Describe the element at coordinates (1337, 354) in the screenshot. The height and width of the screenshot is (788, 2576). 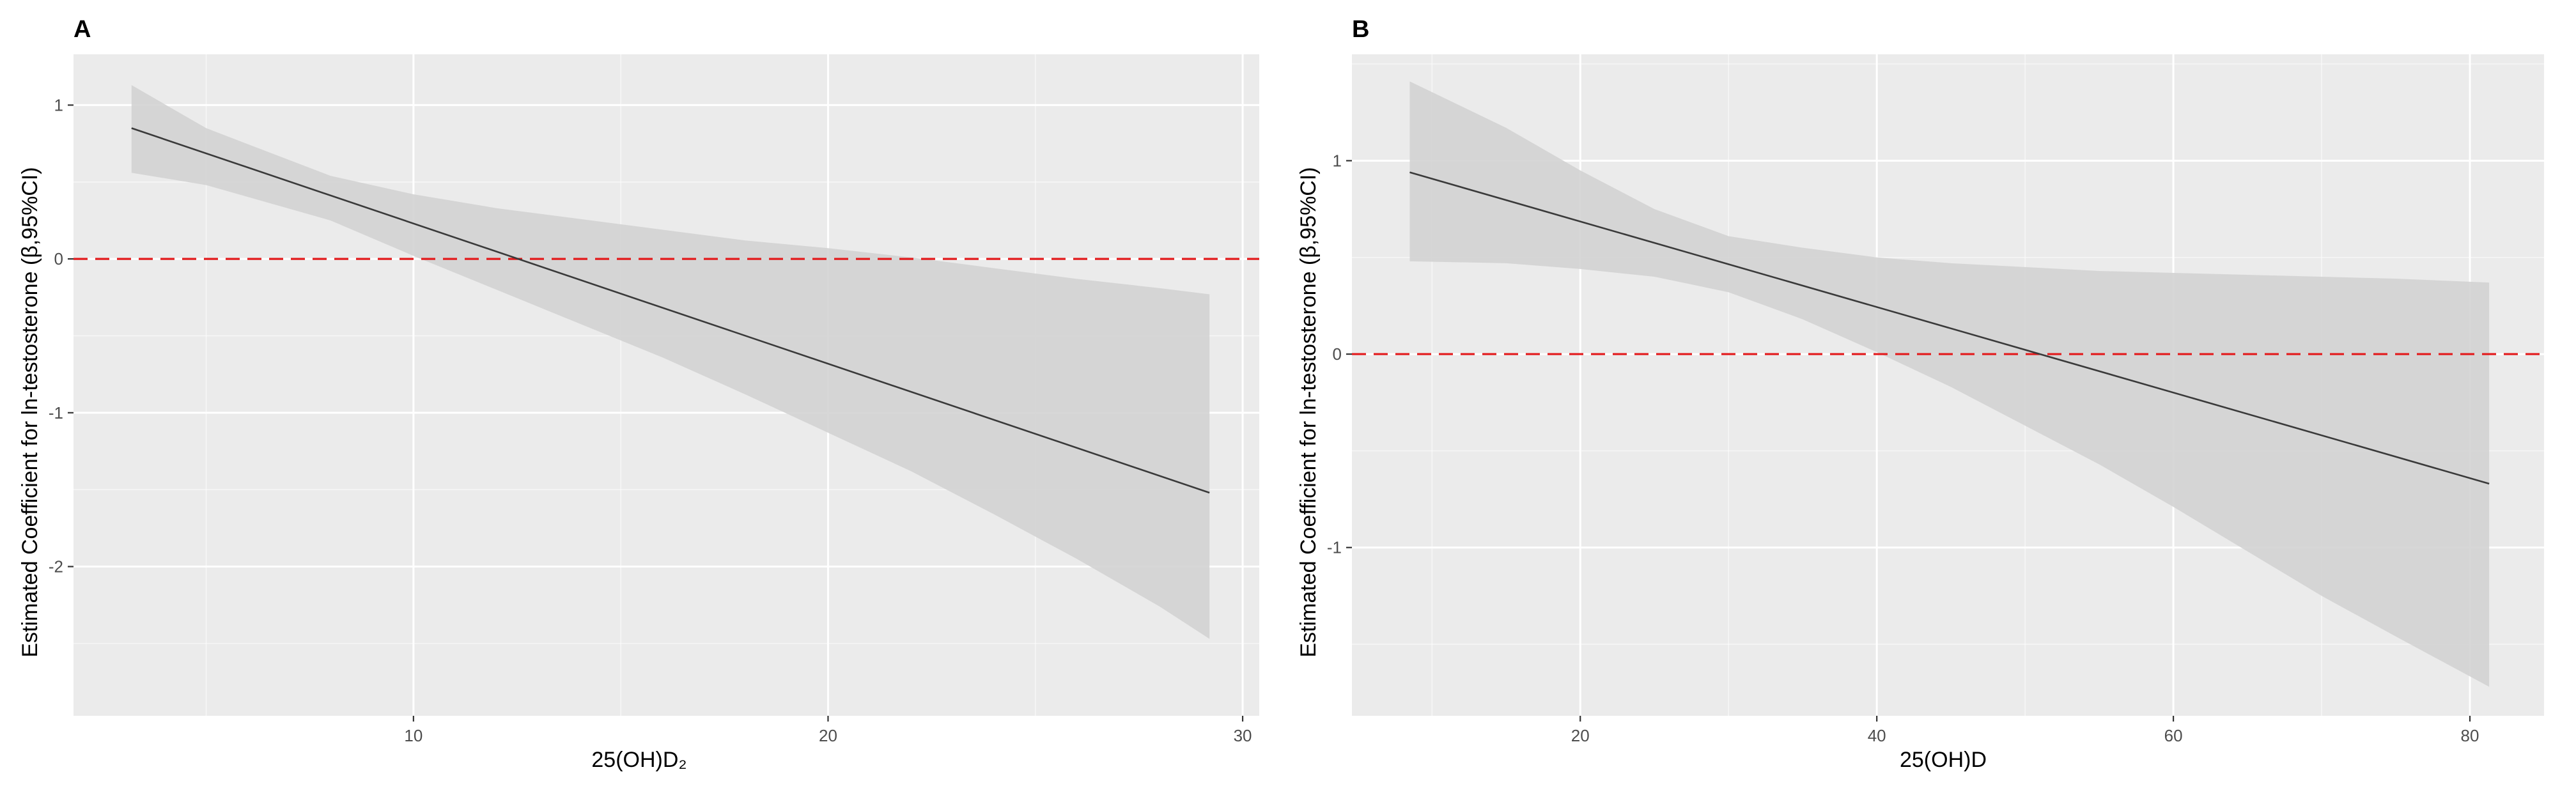
I see `panel-b-y-tick-label: 0` at that location.